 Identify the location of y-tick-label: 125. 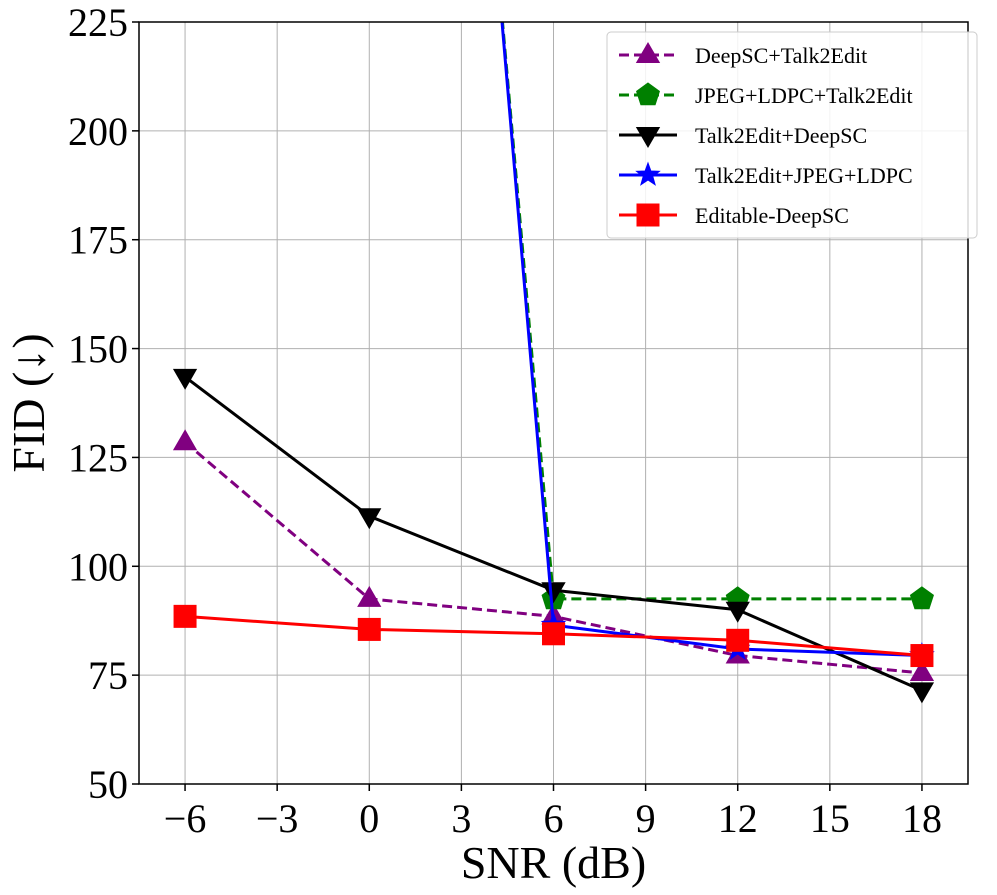
(98, 457).